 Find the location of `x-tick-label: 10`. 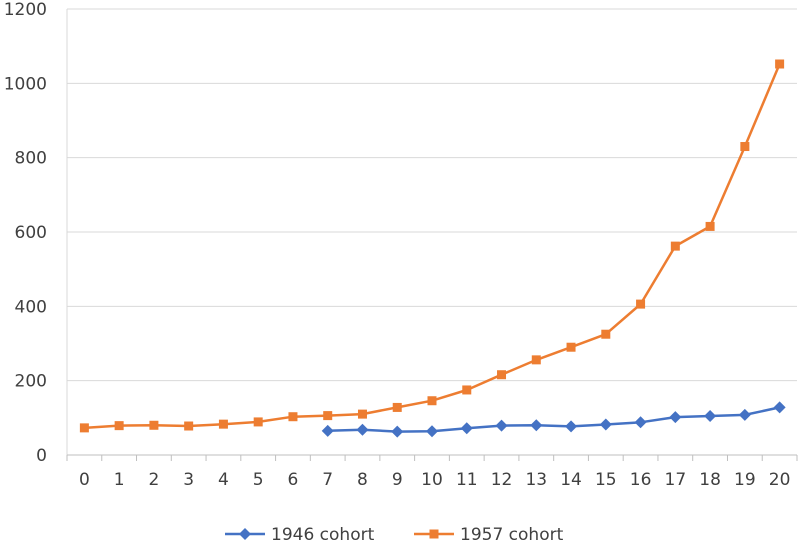

x-tick-label: 10 is located at coordinates (432, 480).